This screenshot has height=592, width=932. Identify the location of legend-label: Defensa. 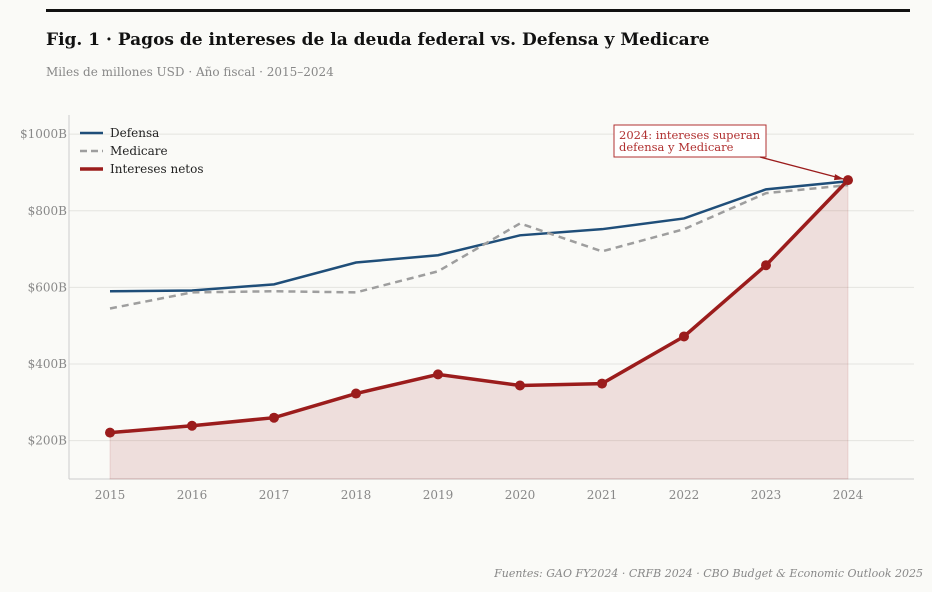
(134, 133).